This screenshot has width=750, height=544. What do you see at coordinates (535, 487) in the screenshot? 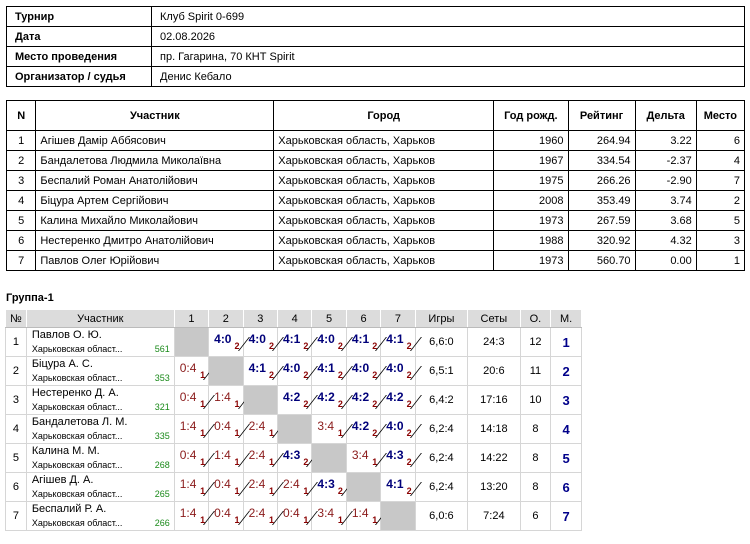
I see `points-cell: 8` at bounding box center [535, 487].